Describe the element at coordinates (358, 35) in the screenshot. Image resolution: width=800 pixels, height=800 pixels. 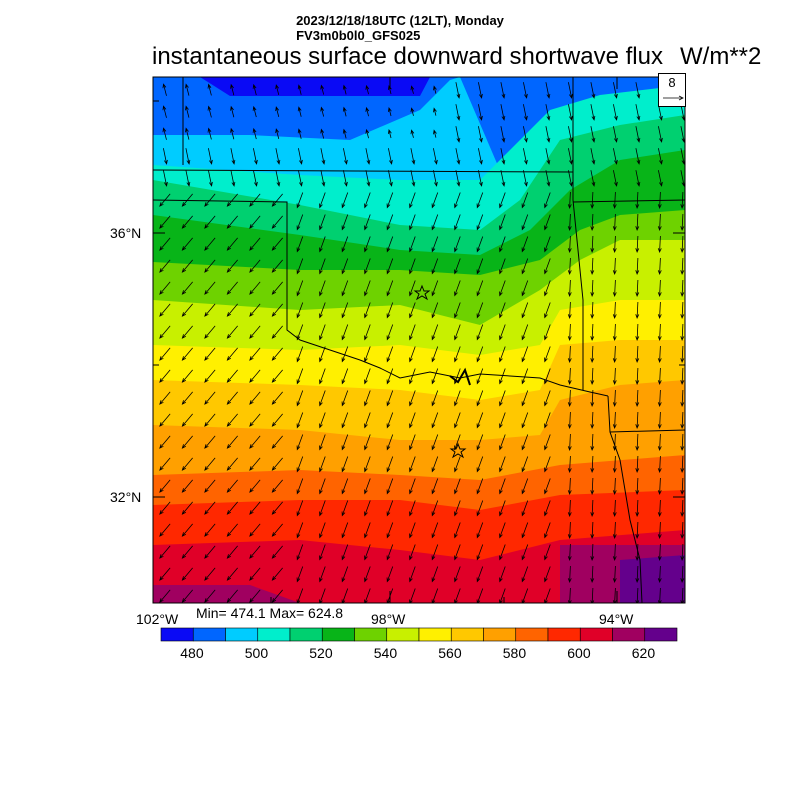
I see `model-label: FV3m0b0l0_GFS025` at that location.